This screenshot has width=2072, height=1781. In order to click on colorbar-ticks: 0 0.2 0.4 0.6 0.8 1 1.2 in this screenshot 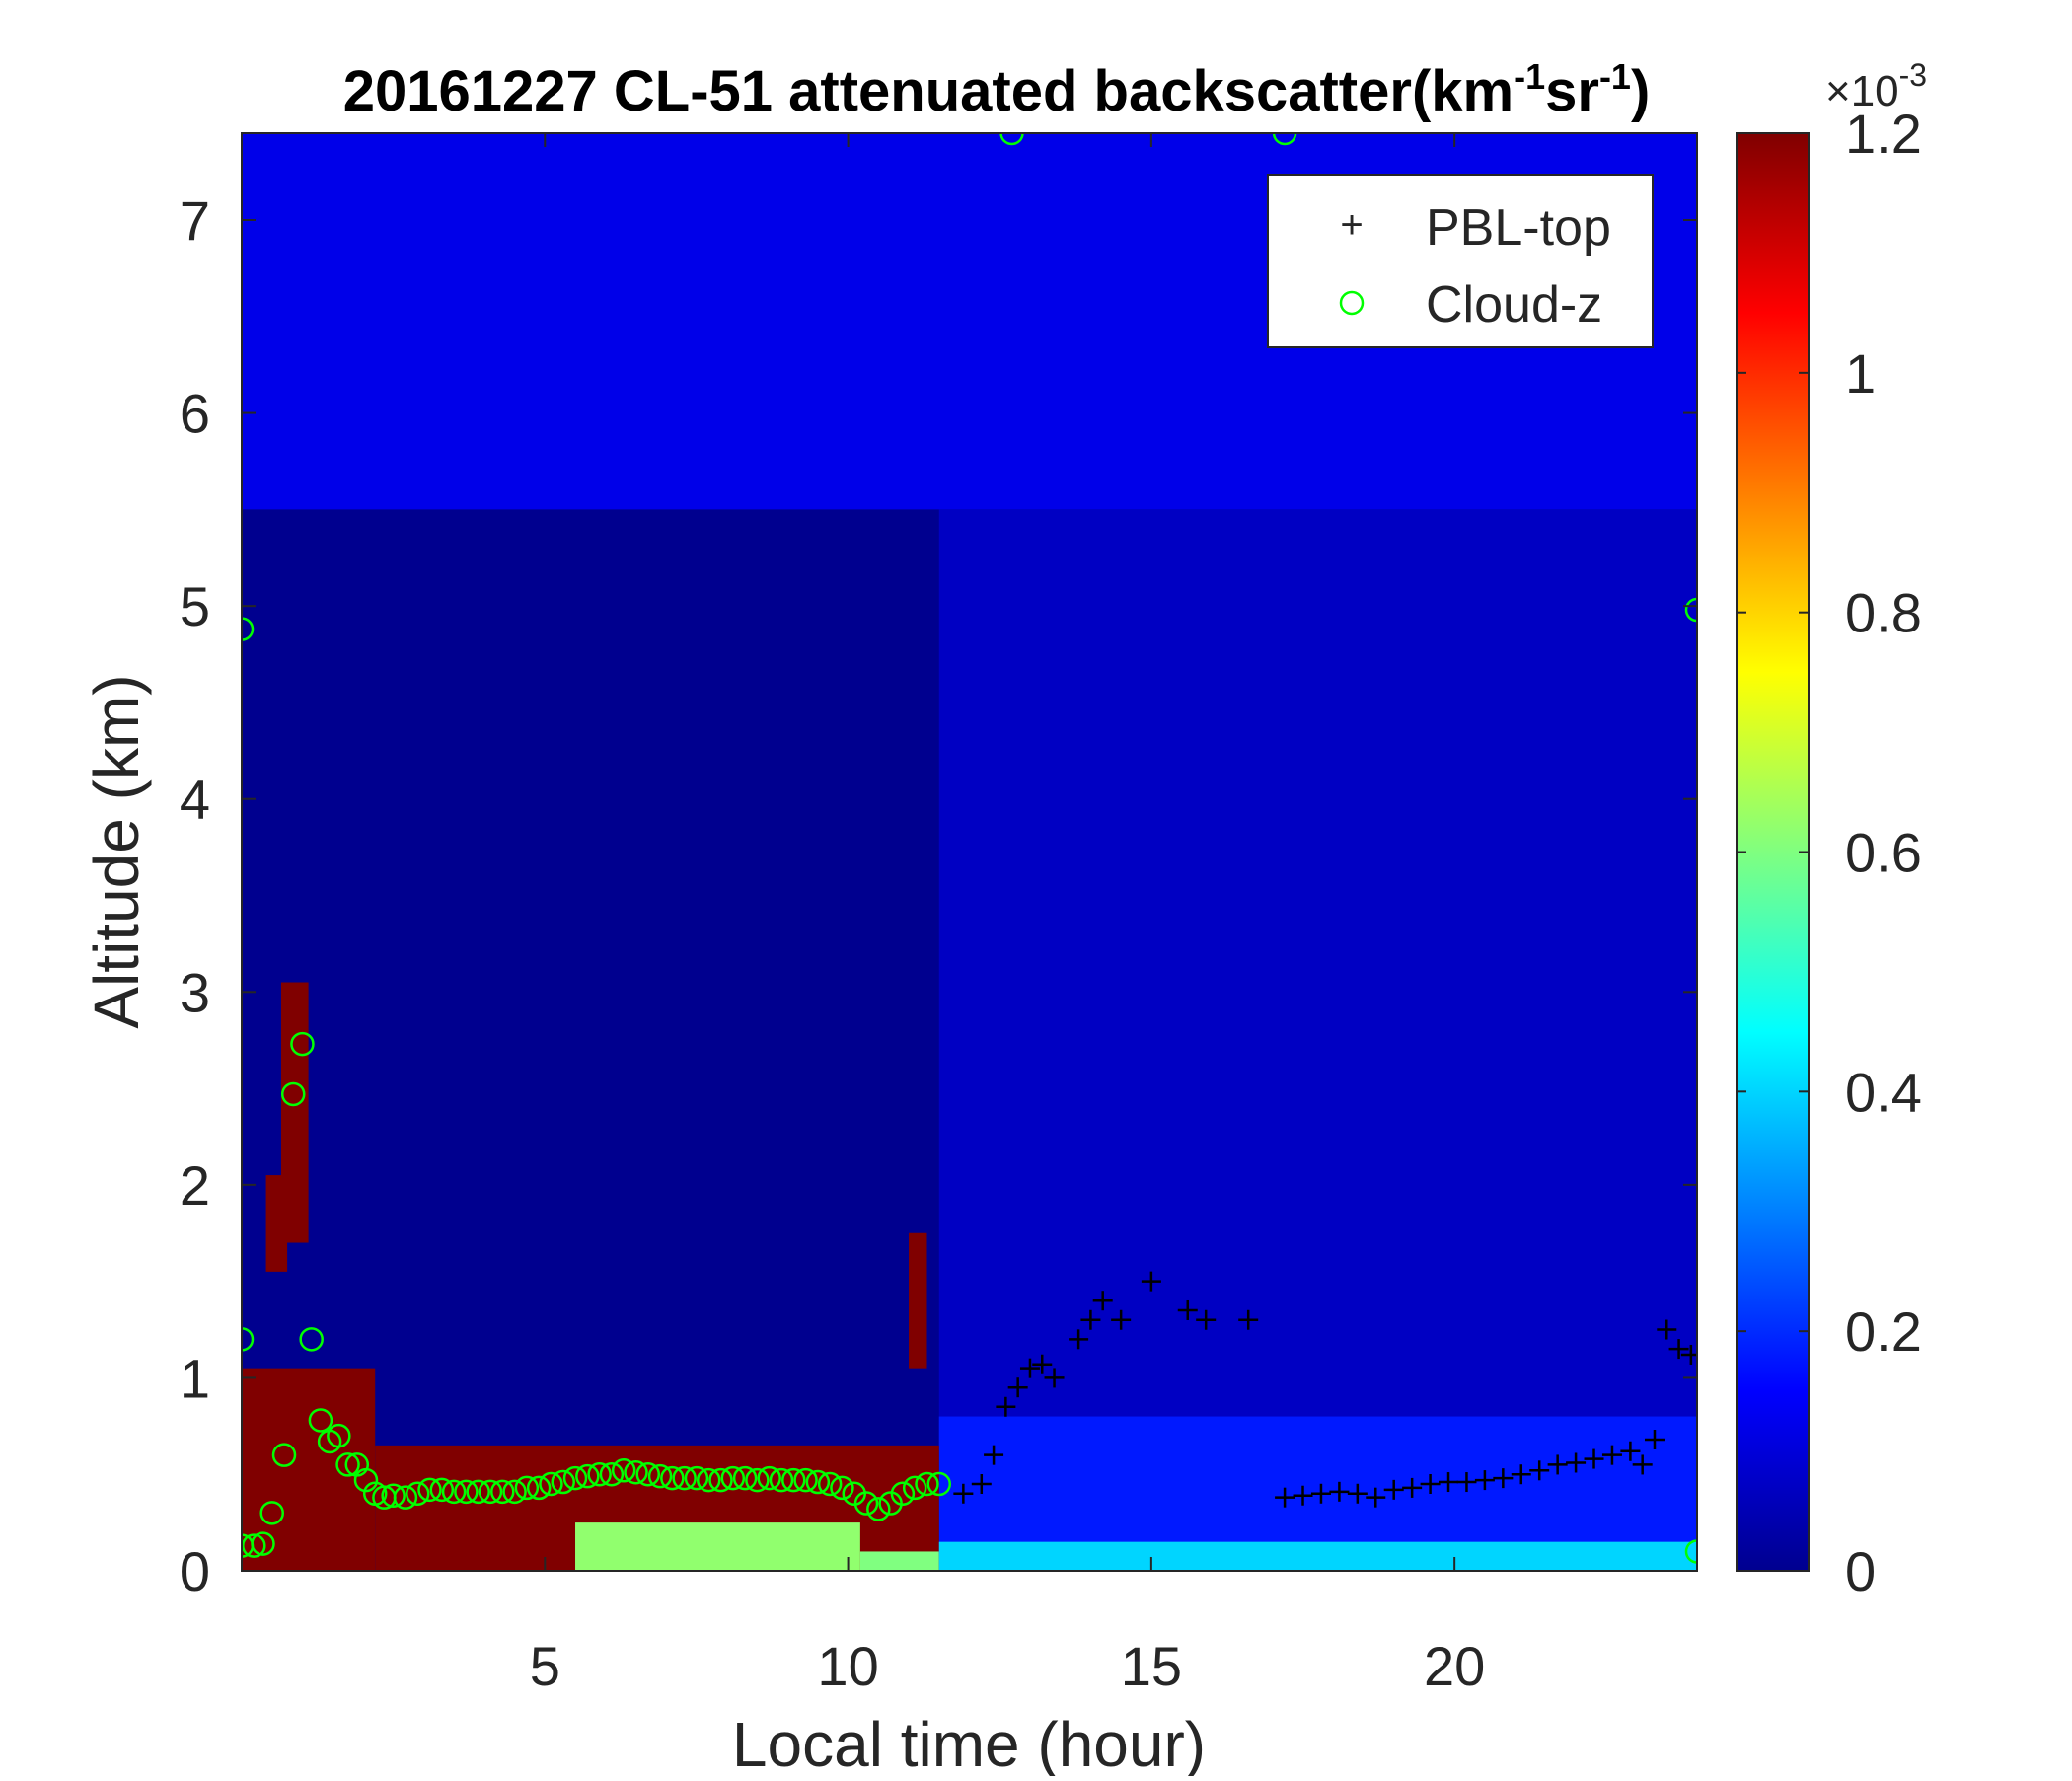, I will do `click(1830, 853)`.